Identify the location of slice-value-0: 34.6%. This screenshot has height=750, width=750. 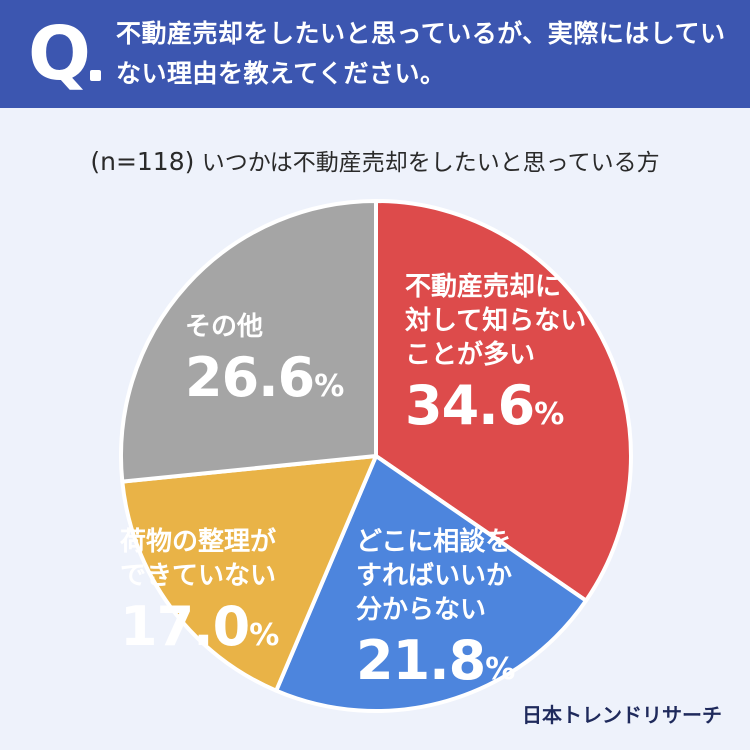
(495, 410).